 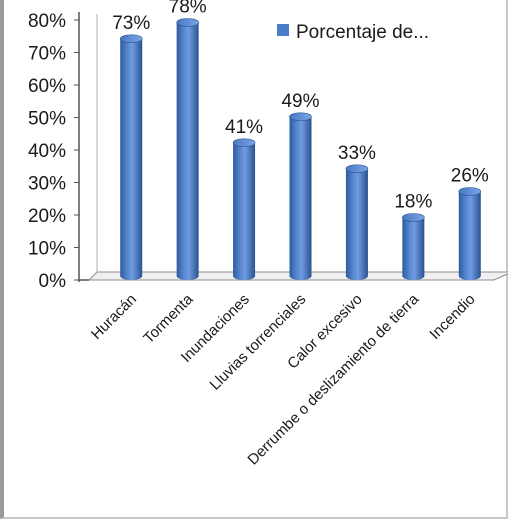 I want to click on x-category-label: Lluvias torrenciales, so click(x=258, y=342).